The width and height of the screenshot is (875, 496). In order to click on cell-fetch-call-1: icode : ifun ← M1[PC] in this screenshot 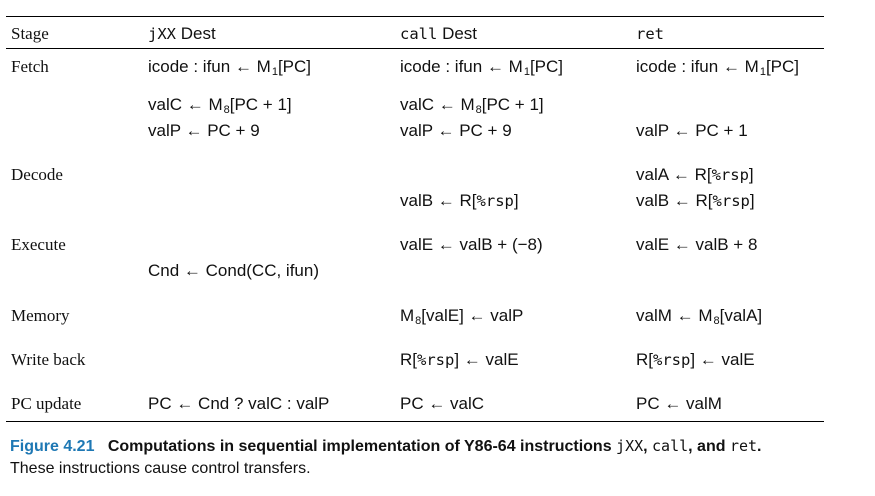, I will do `click(482, 67)`.